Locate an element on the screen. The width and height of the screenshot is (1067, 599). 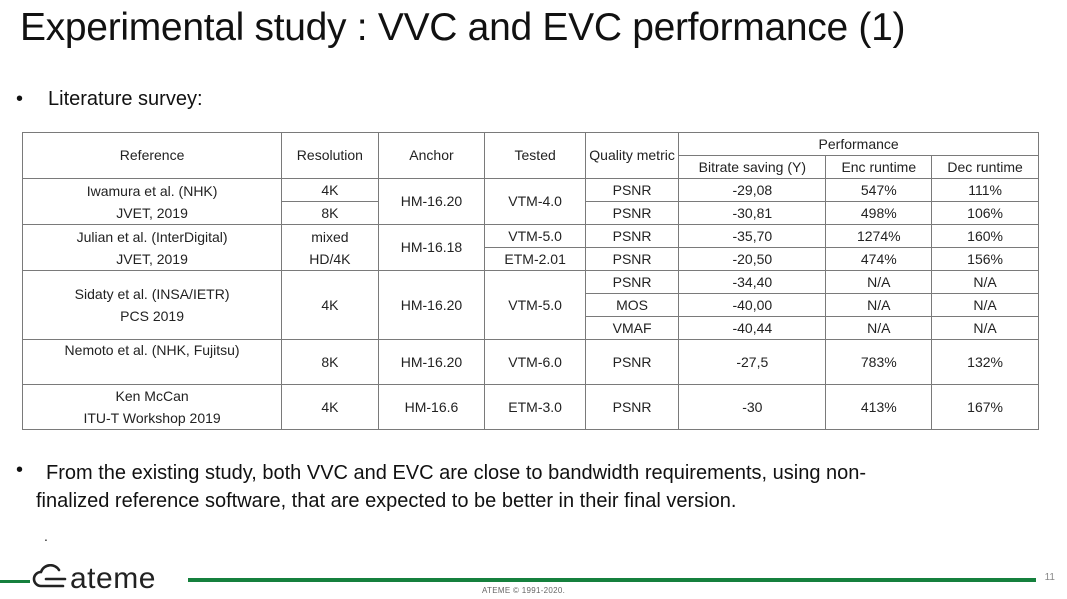
header-quality-line1: Quality is located at coordinates (611, 155).